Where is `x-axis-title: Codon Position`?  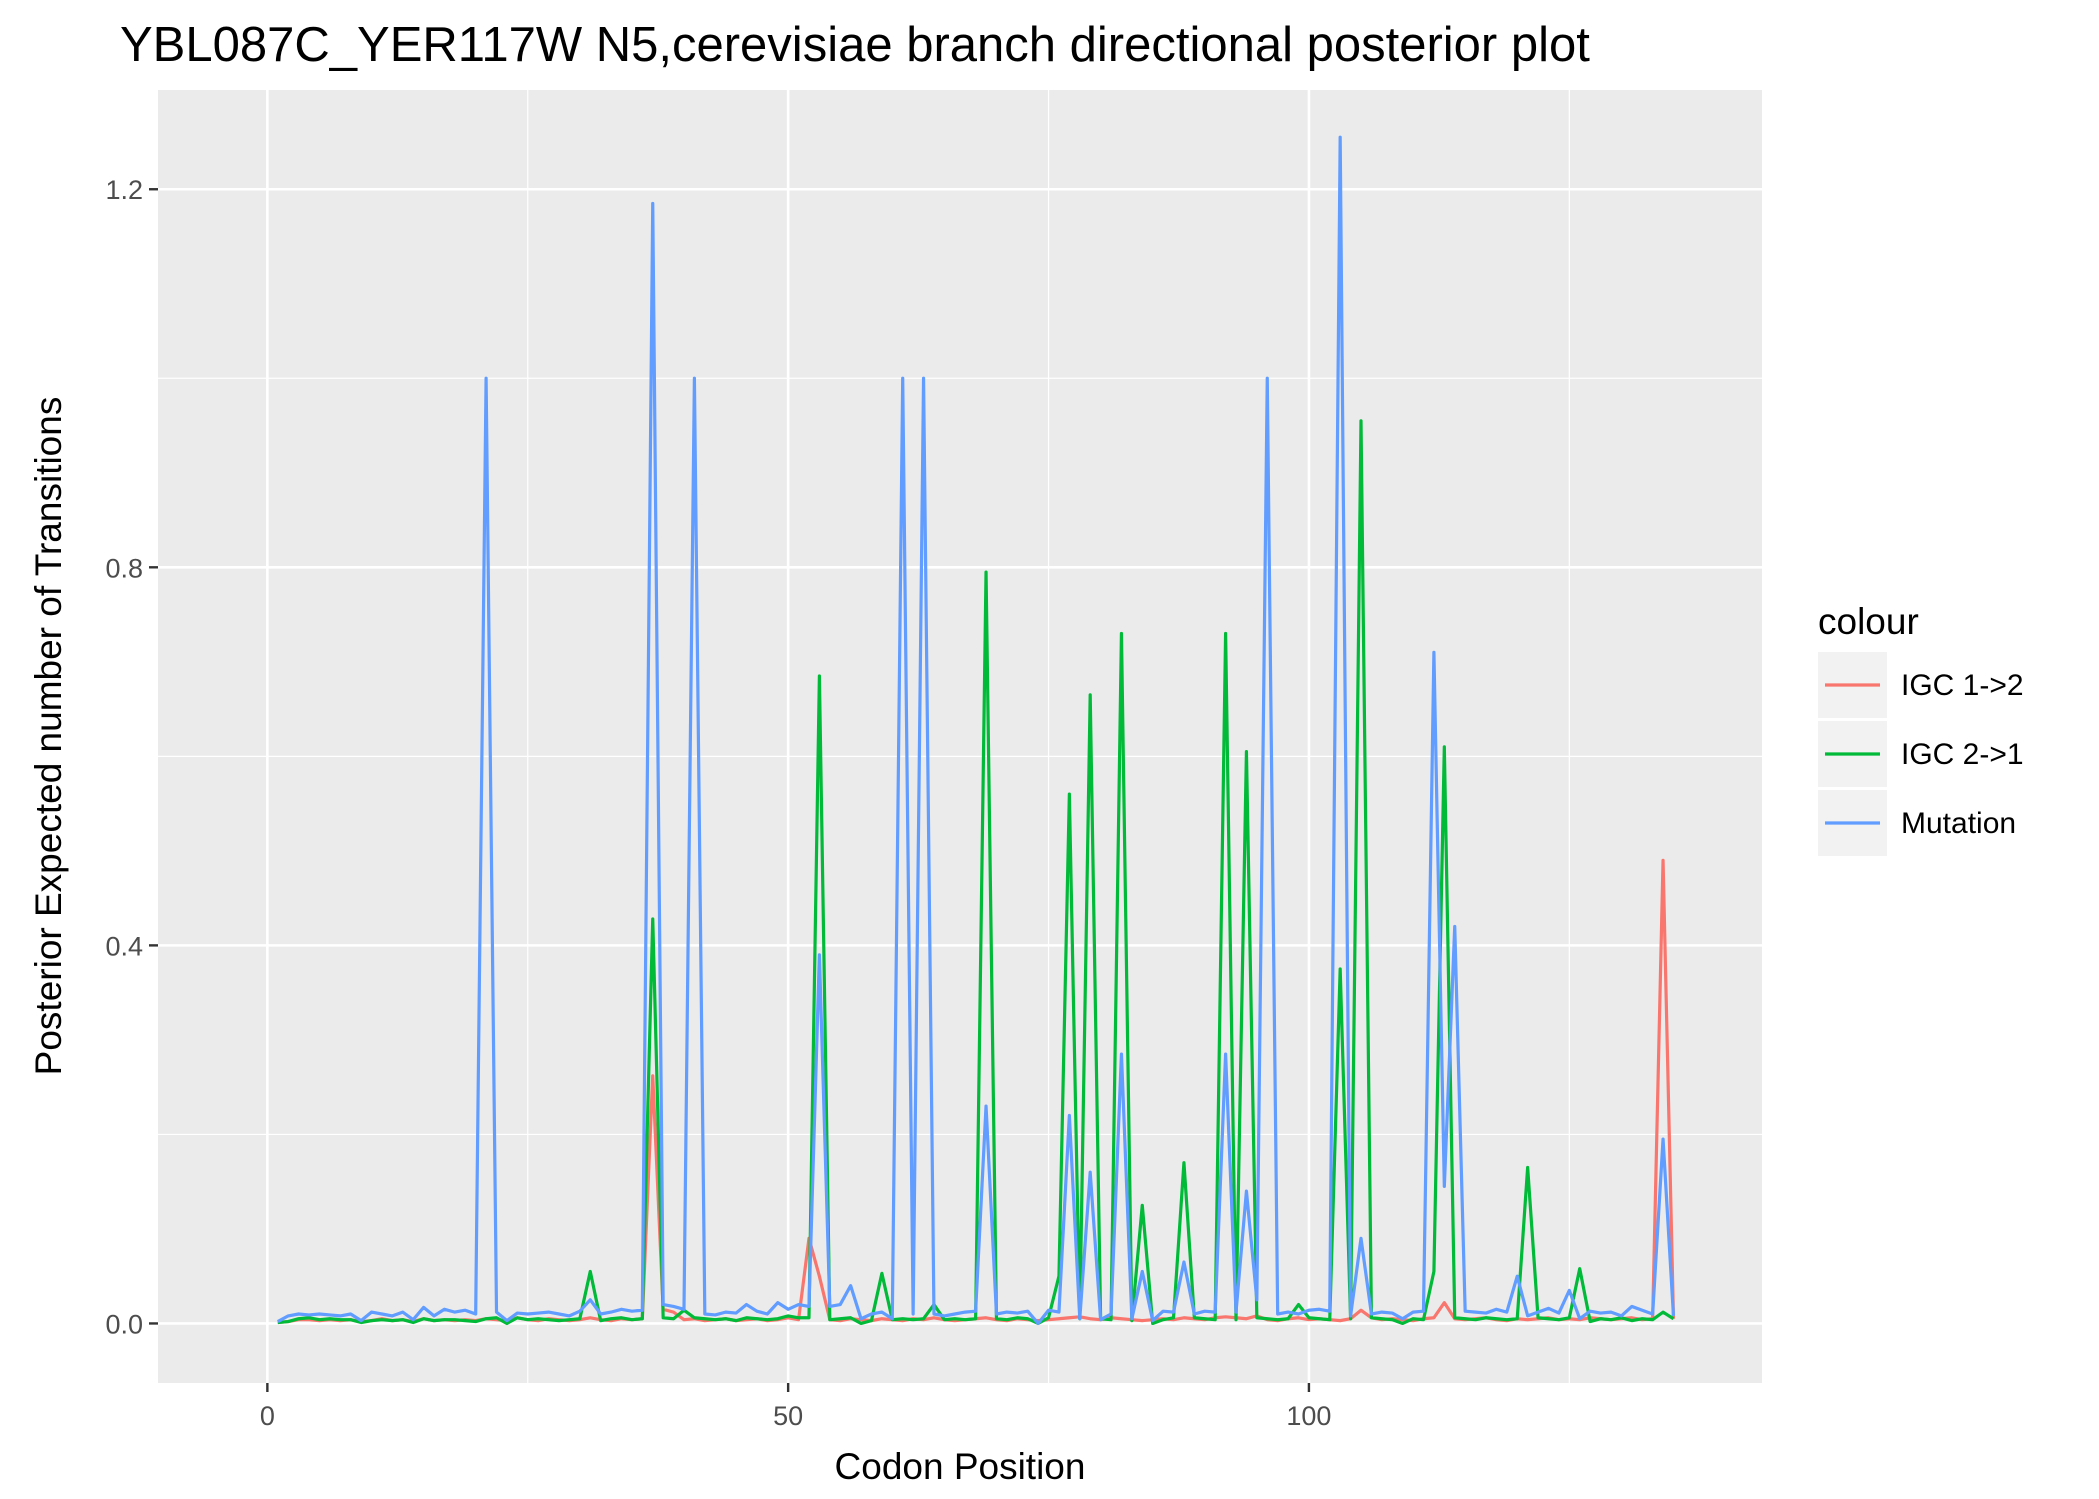
x-axis-title: Codon Position is located at coordinates (960, 1466).